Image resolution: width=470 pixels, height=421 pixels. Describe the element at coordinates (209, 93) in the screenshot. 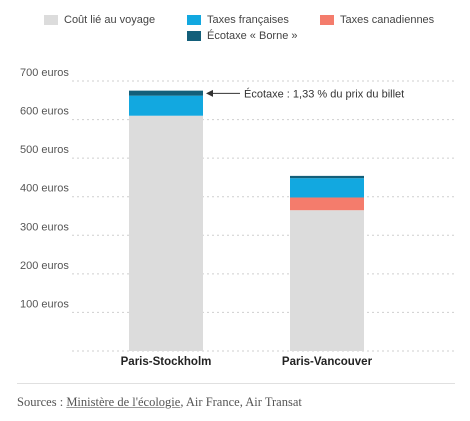

I see `annotation-arrow-icon` at that location.